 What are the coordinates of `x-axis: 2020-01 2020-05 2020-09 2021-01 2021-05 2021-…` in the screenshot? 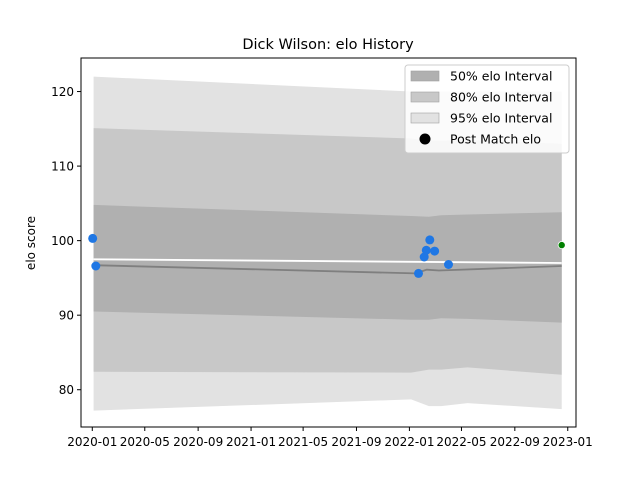 It's located at (330, 438).